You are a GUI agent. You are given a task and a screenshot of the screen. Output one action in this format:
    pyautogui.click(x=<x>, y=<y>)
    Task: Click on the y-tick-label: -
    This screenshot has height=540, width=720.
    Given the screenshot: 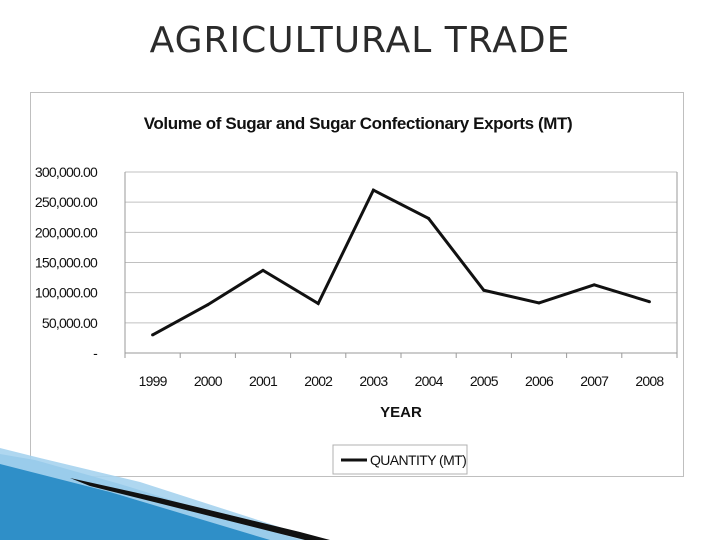 What is the action you would take?
    pyautogui.click(x=95, y=353)
    